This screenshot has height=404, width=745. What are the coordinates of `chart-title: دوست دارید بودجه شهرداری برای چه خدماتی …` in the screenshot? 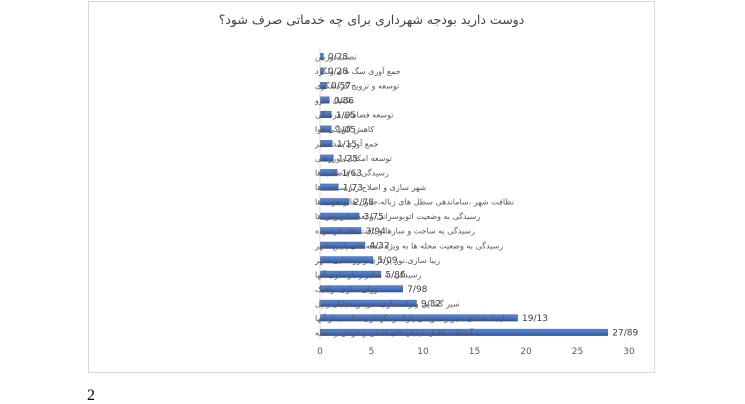 It's located at (371, 19).